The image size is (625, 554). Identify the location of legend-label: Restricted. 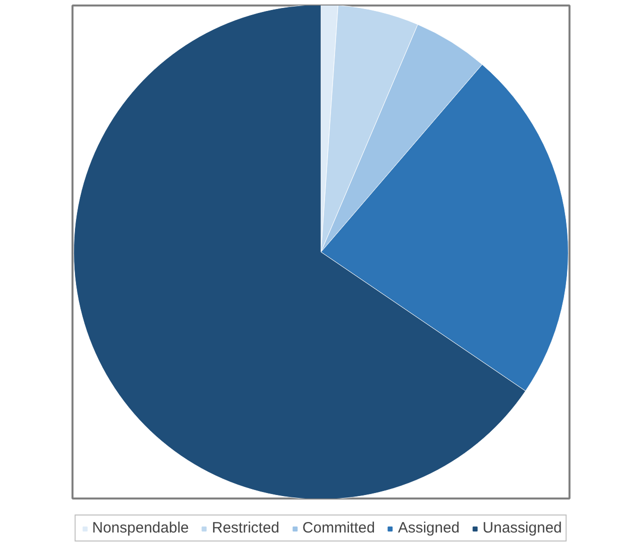
(246, 528).